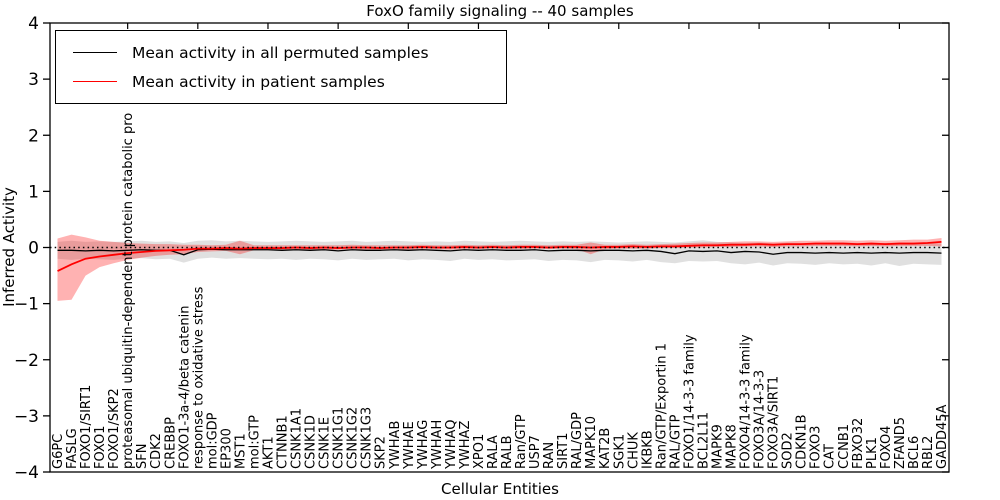 Image resolution: width=1000 pixels, height=500 pixels. Describe the element at coordinates (802, 441) in the screenshot. I see `x-tick-label: CDKN1B` at that location.